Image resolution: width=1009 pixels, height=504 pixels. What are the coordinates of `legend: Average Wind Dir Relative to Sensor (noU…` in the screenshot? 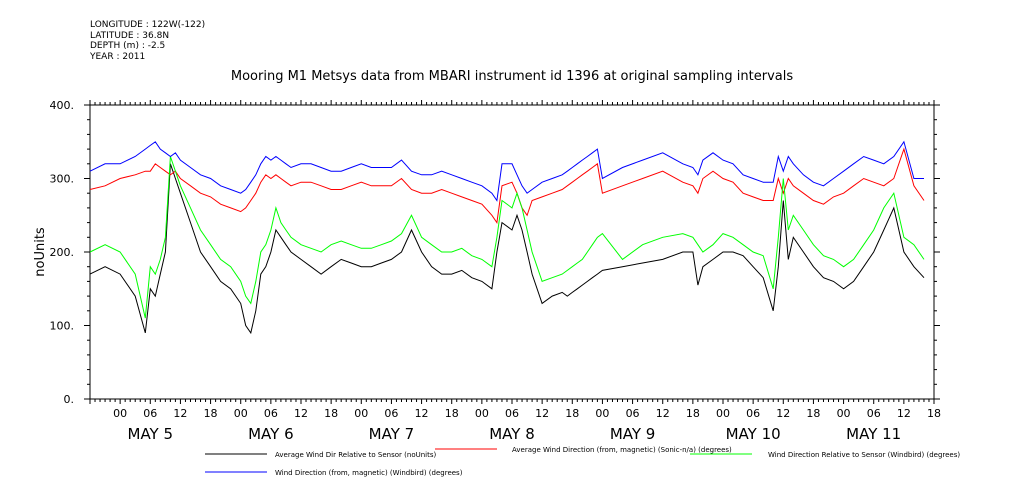 It's located at (582, 461).